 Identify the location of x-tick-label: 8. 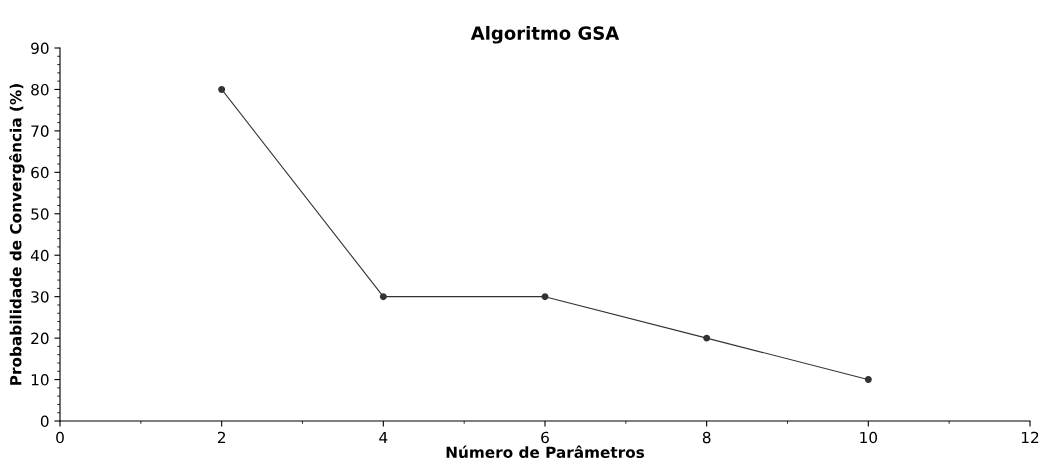
(706, 437).